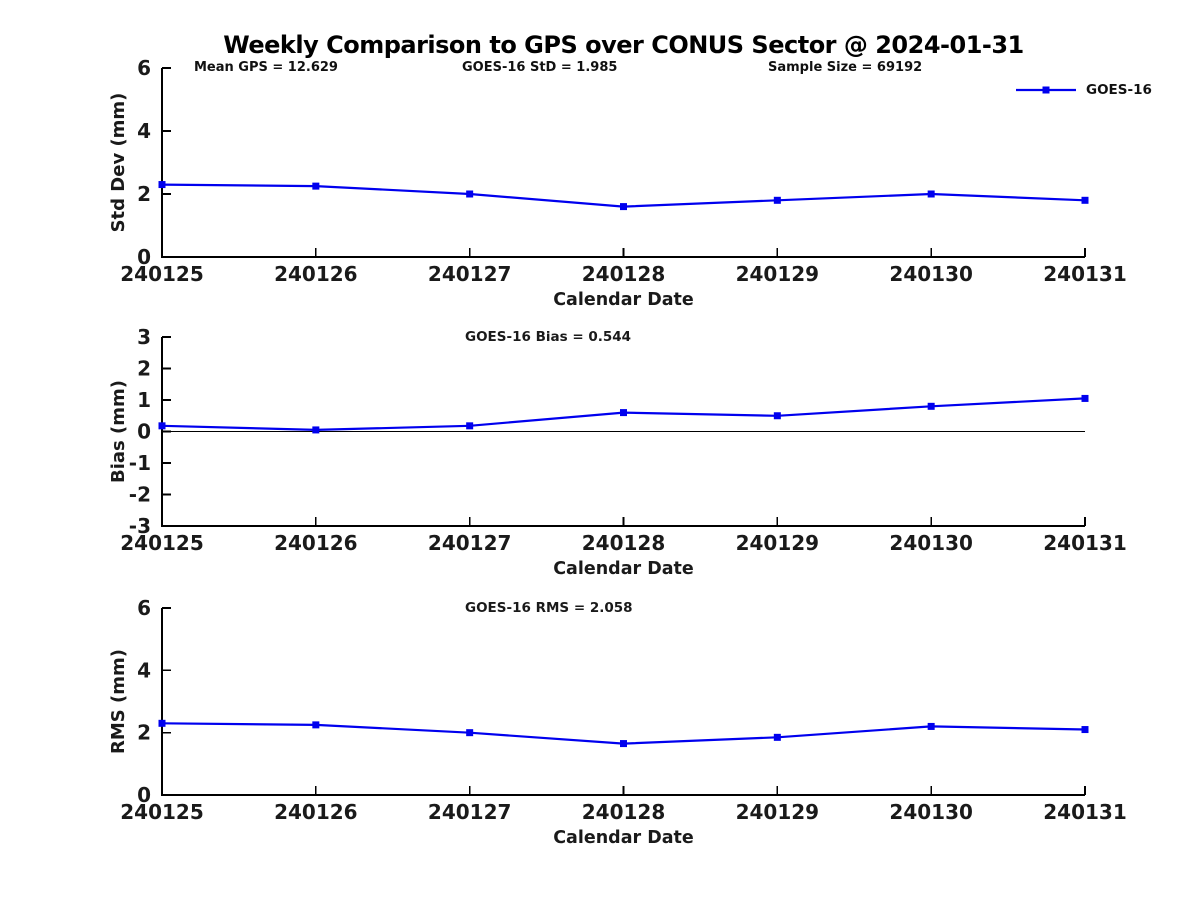 This screenshot has height=900, width=1200. Describe the element at coordinates (118, 163) in the screenshot. I see `y-axis-label: Std Dev (mm)` at that location.